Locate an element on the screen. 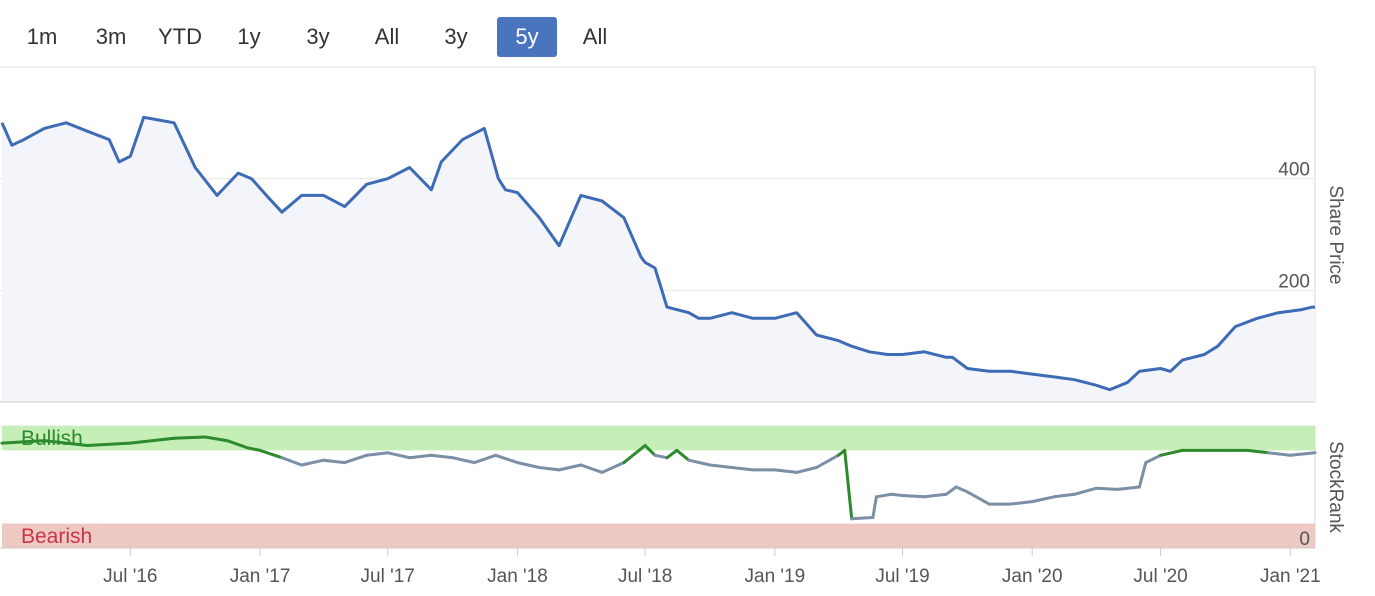 The height and width of the screenshot is (596, 1375). x-tick-label: Jan '19 is located at coordinates (775, 576).